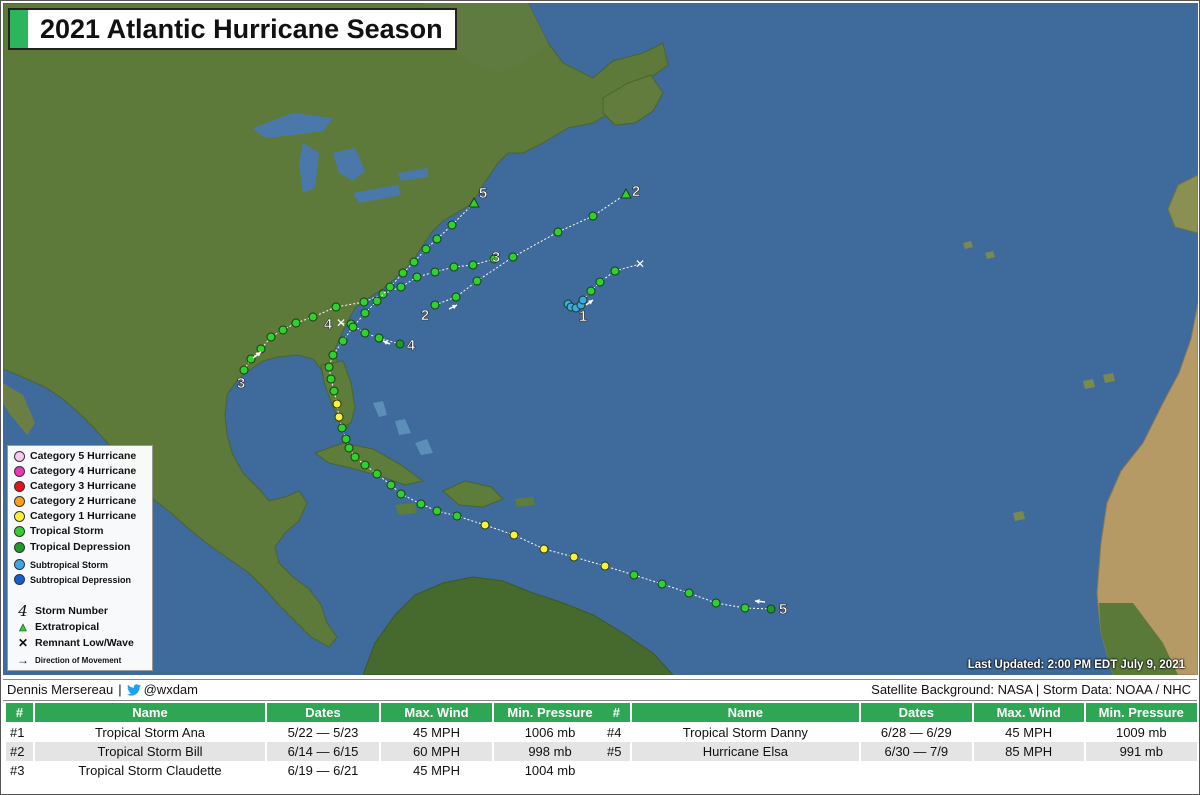  What do you see at coordinates (60, 689) in the screenshot?
I see `author-name: Dennis Mersereau` at bounding box center [60, 689].